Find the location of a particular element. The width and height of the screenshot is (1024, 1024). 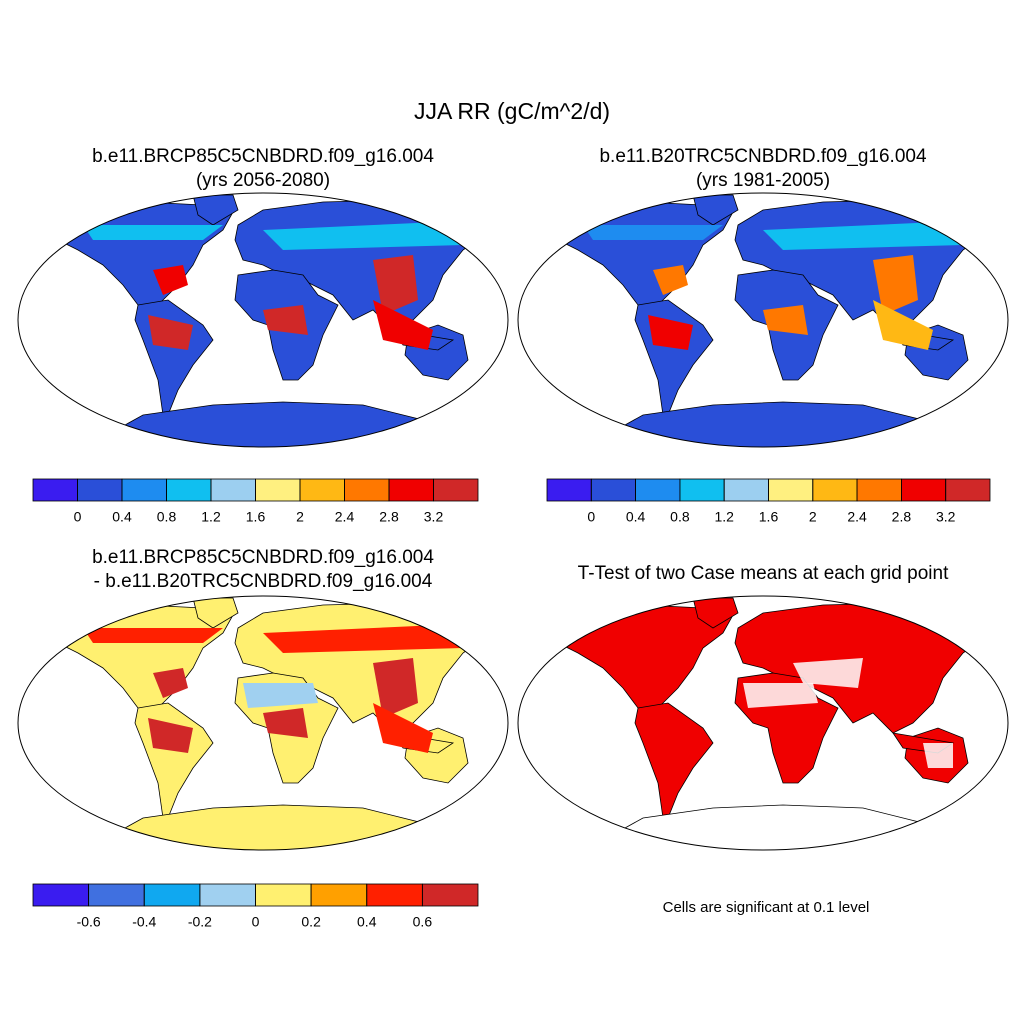

panel-title: - b.e11.B20TRC5CNBDRD.f09_g16.004 is located at coordinates (263, 581).